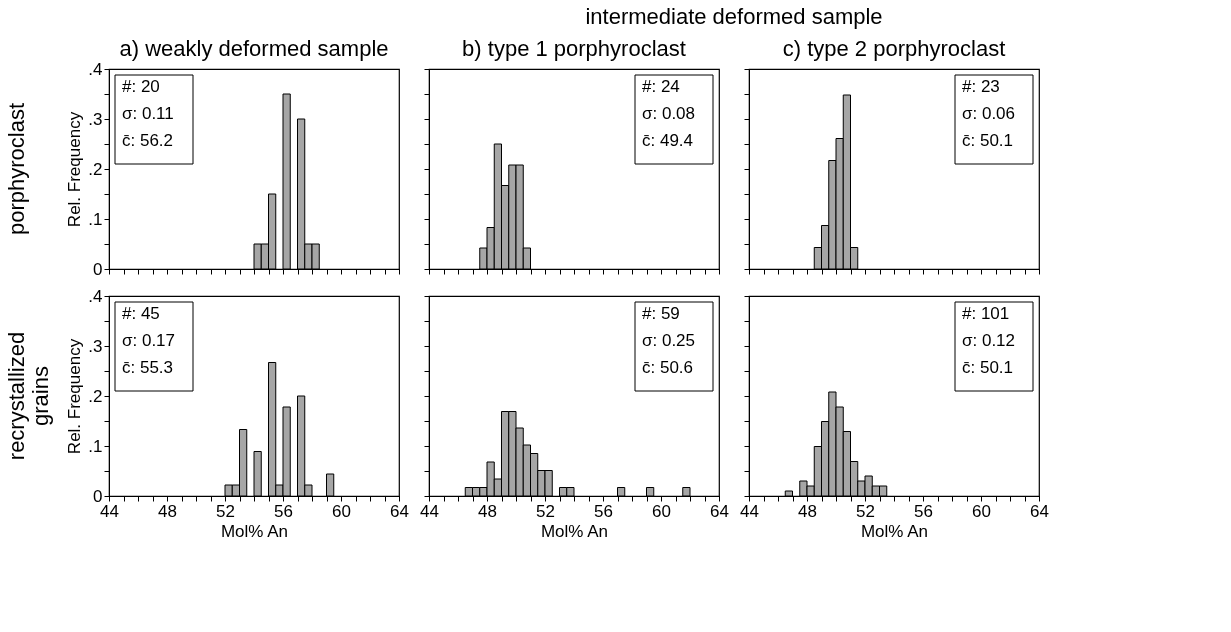 The width and height of the screenshot is (1231, 632). I want to click on chart-title: c) type 2 porphyroclast, so click(894, 48).